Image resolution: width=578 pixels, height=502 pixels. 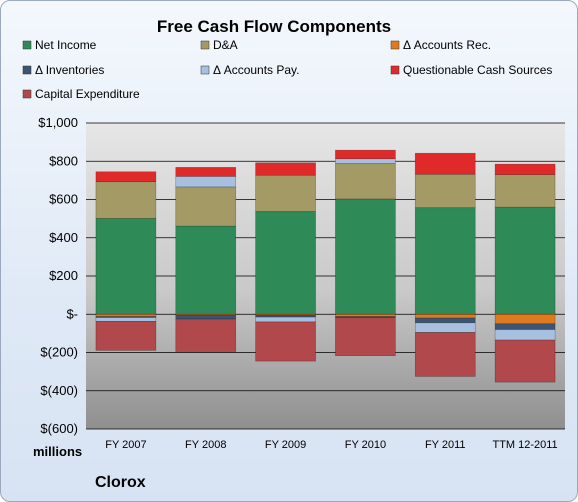 What do you see at coordinates (59, 428) in the screenshot?
I see `y-tick-label: $(600)` at bounding box center [59, 428].